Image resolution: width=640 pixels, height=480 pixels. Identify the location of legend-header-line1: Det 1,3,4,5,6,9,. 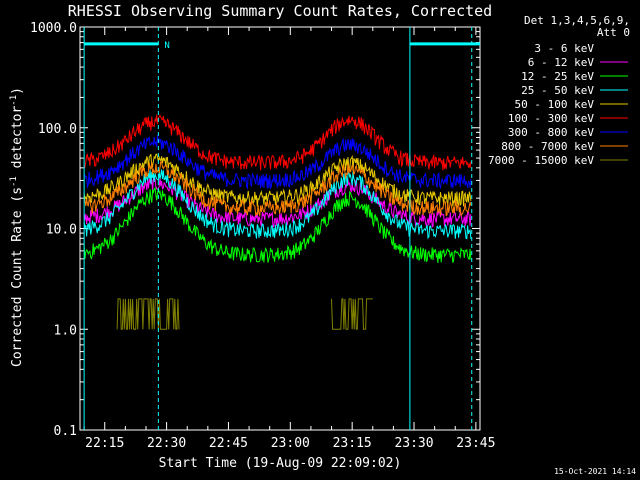
(577, 20).